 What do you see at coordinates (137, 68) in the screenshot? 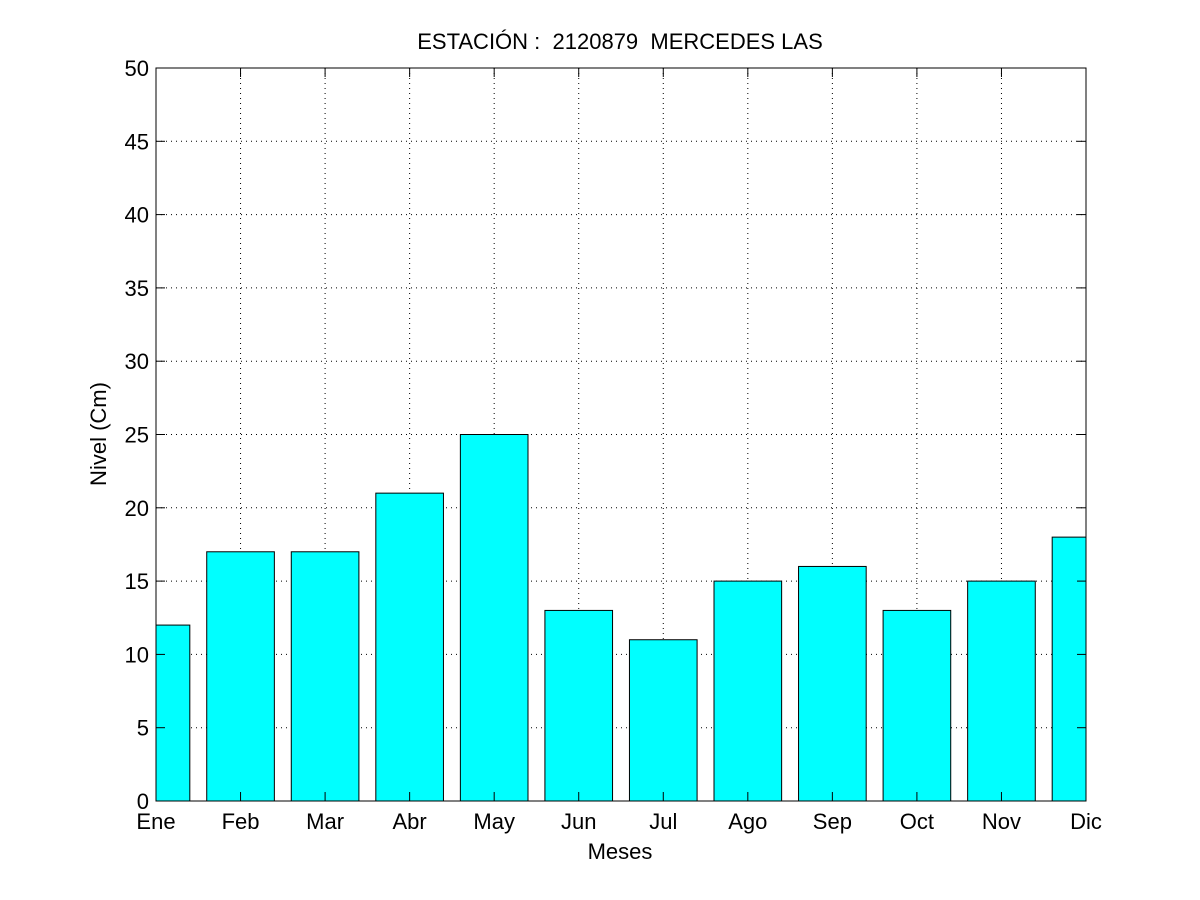
I see `y-tick-label: 50` at bounding box center [137, 68].